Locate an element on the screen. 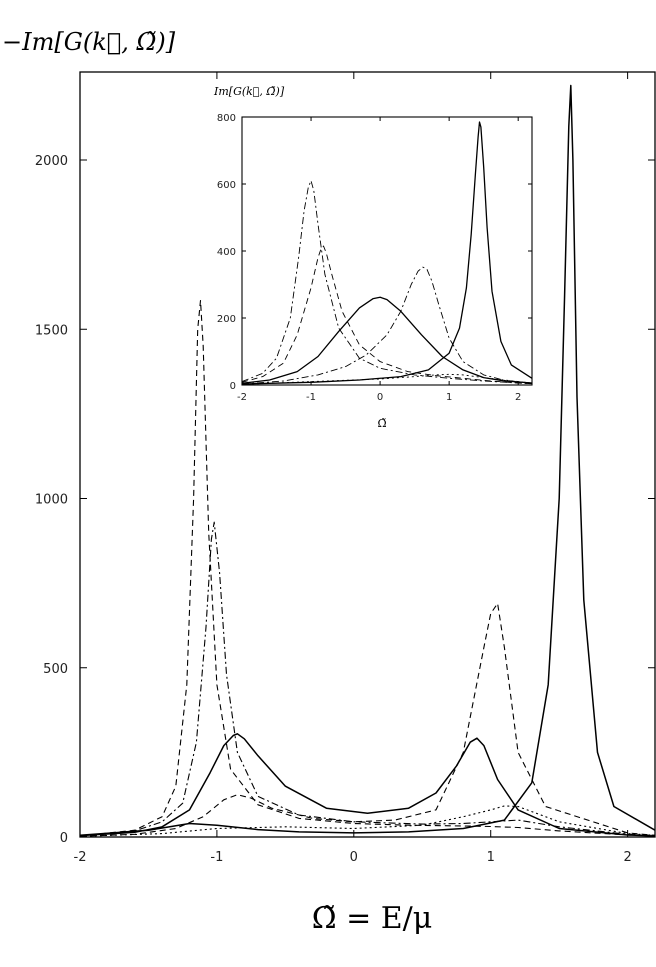 The height and width of the screenshot is (967, 656). main-x-tick-label: 1 is located at coordinates (491, 857).